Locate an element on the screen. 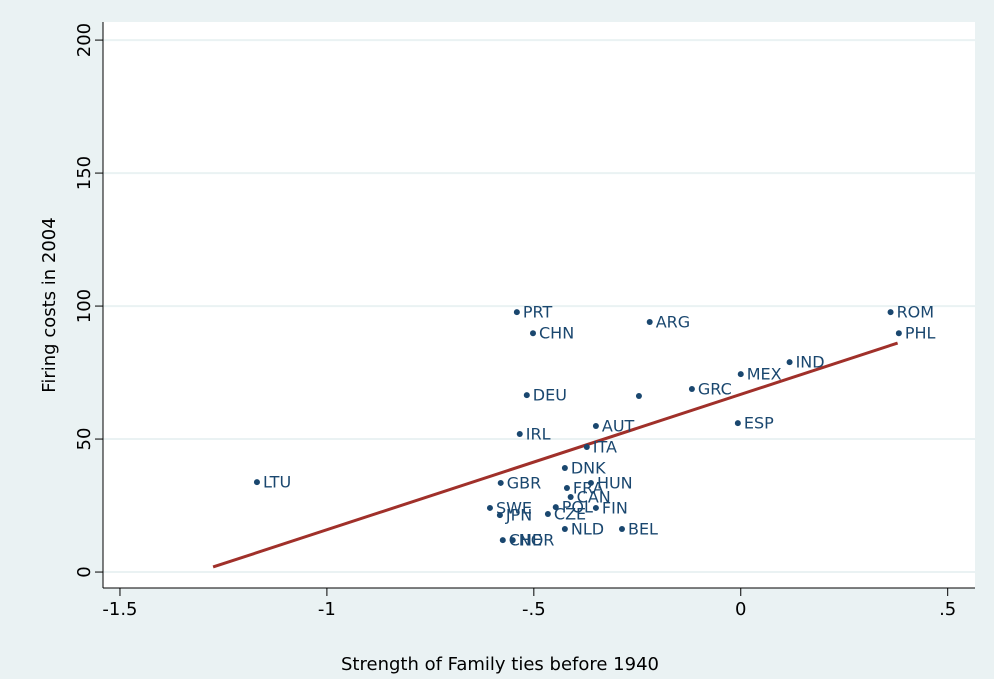 This screenshot has width=994, height=679. point-label: SWE is located at coordinates (514, 507).